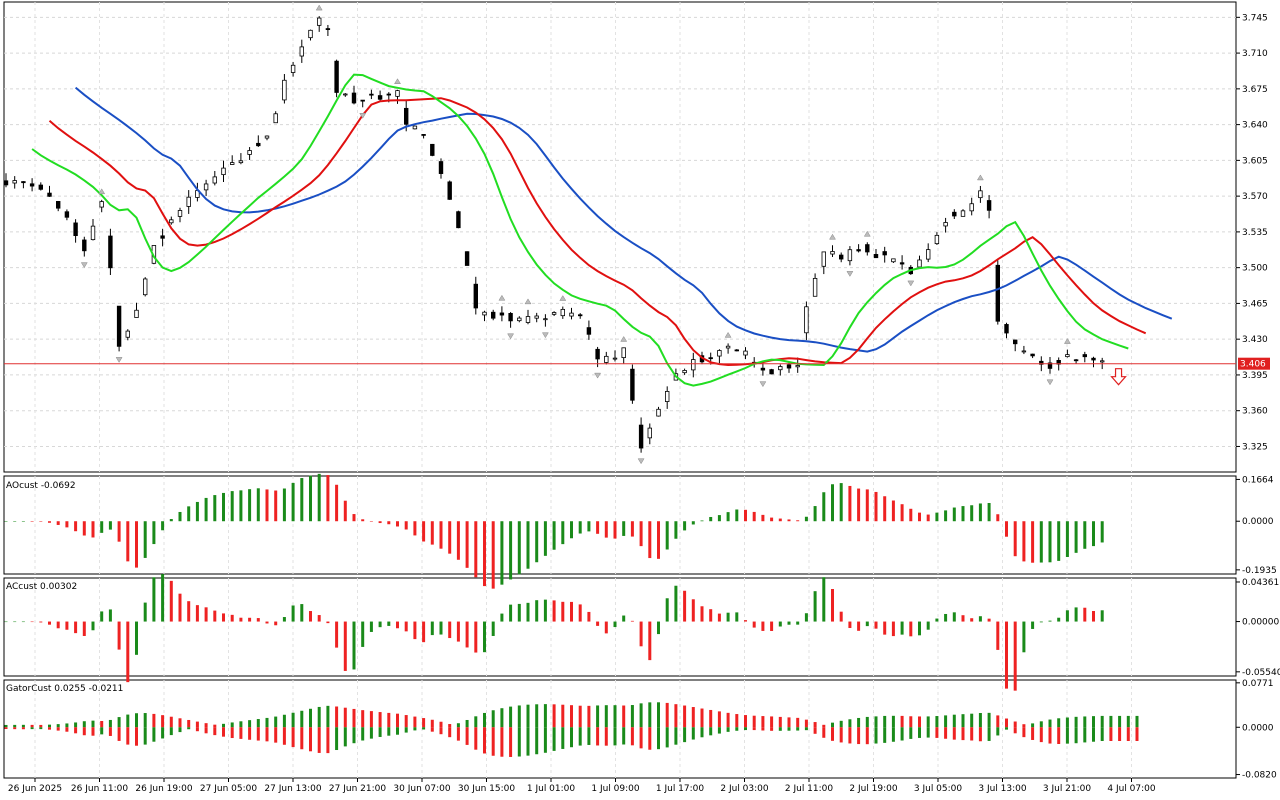  I want to click on x-tick-label: 26 Jun 19:00, so click(163, 789).